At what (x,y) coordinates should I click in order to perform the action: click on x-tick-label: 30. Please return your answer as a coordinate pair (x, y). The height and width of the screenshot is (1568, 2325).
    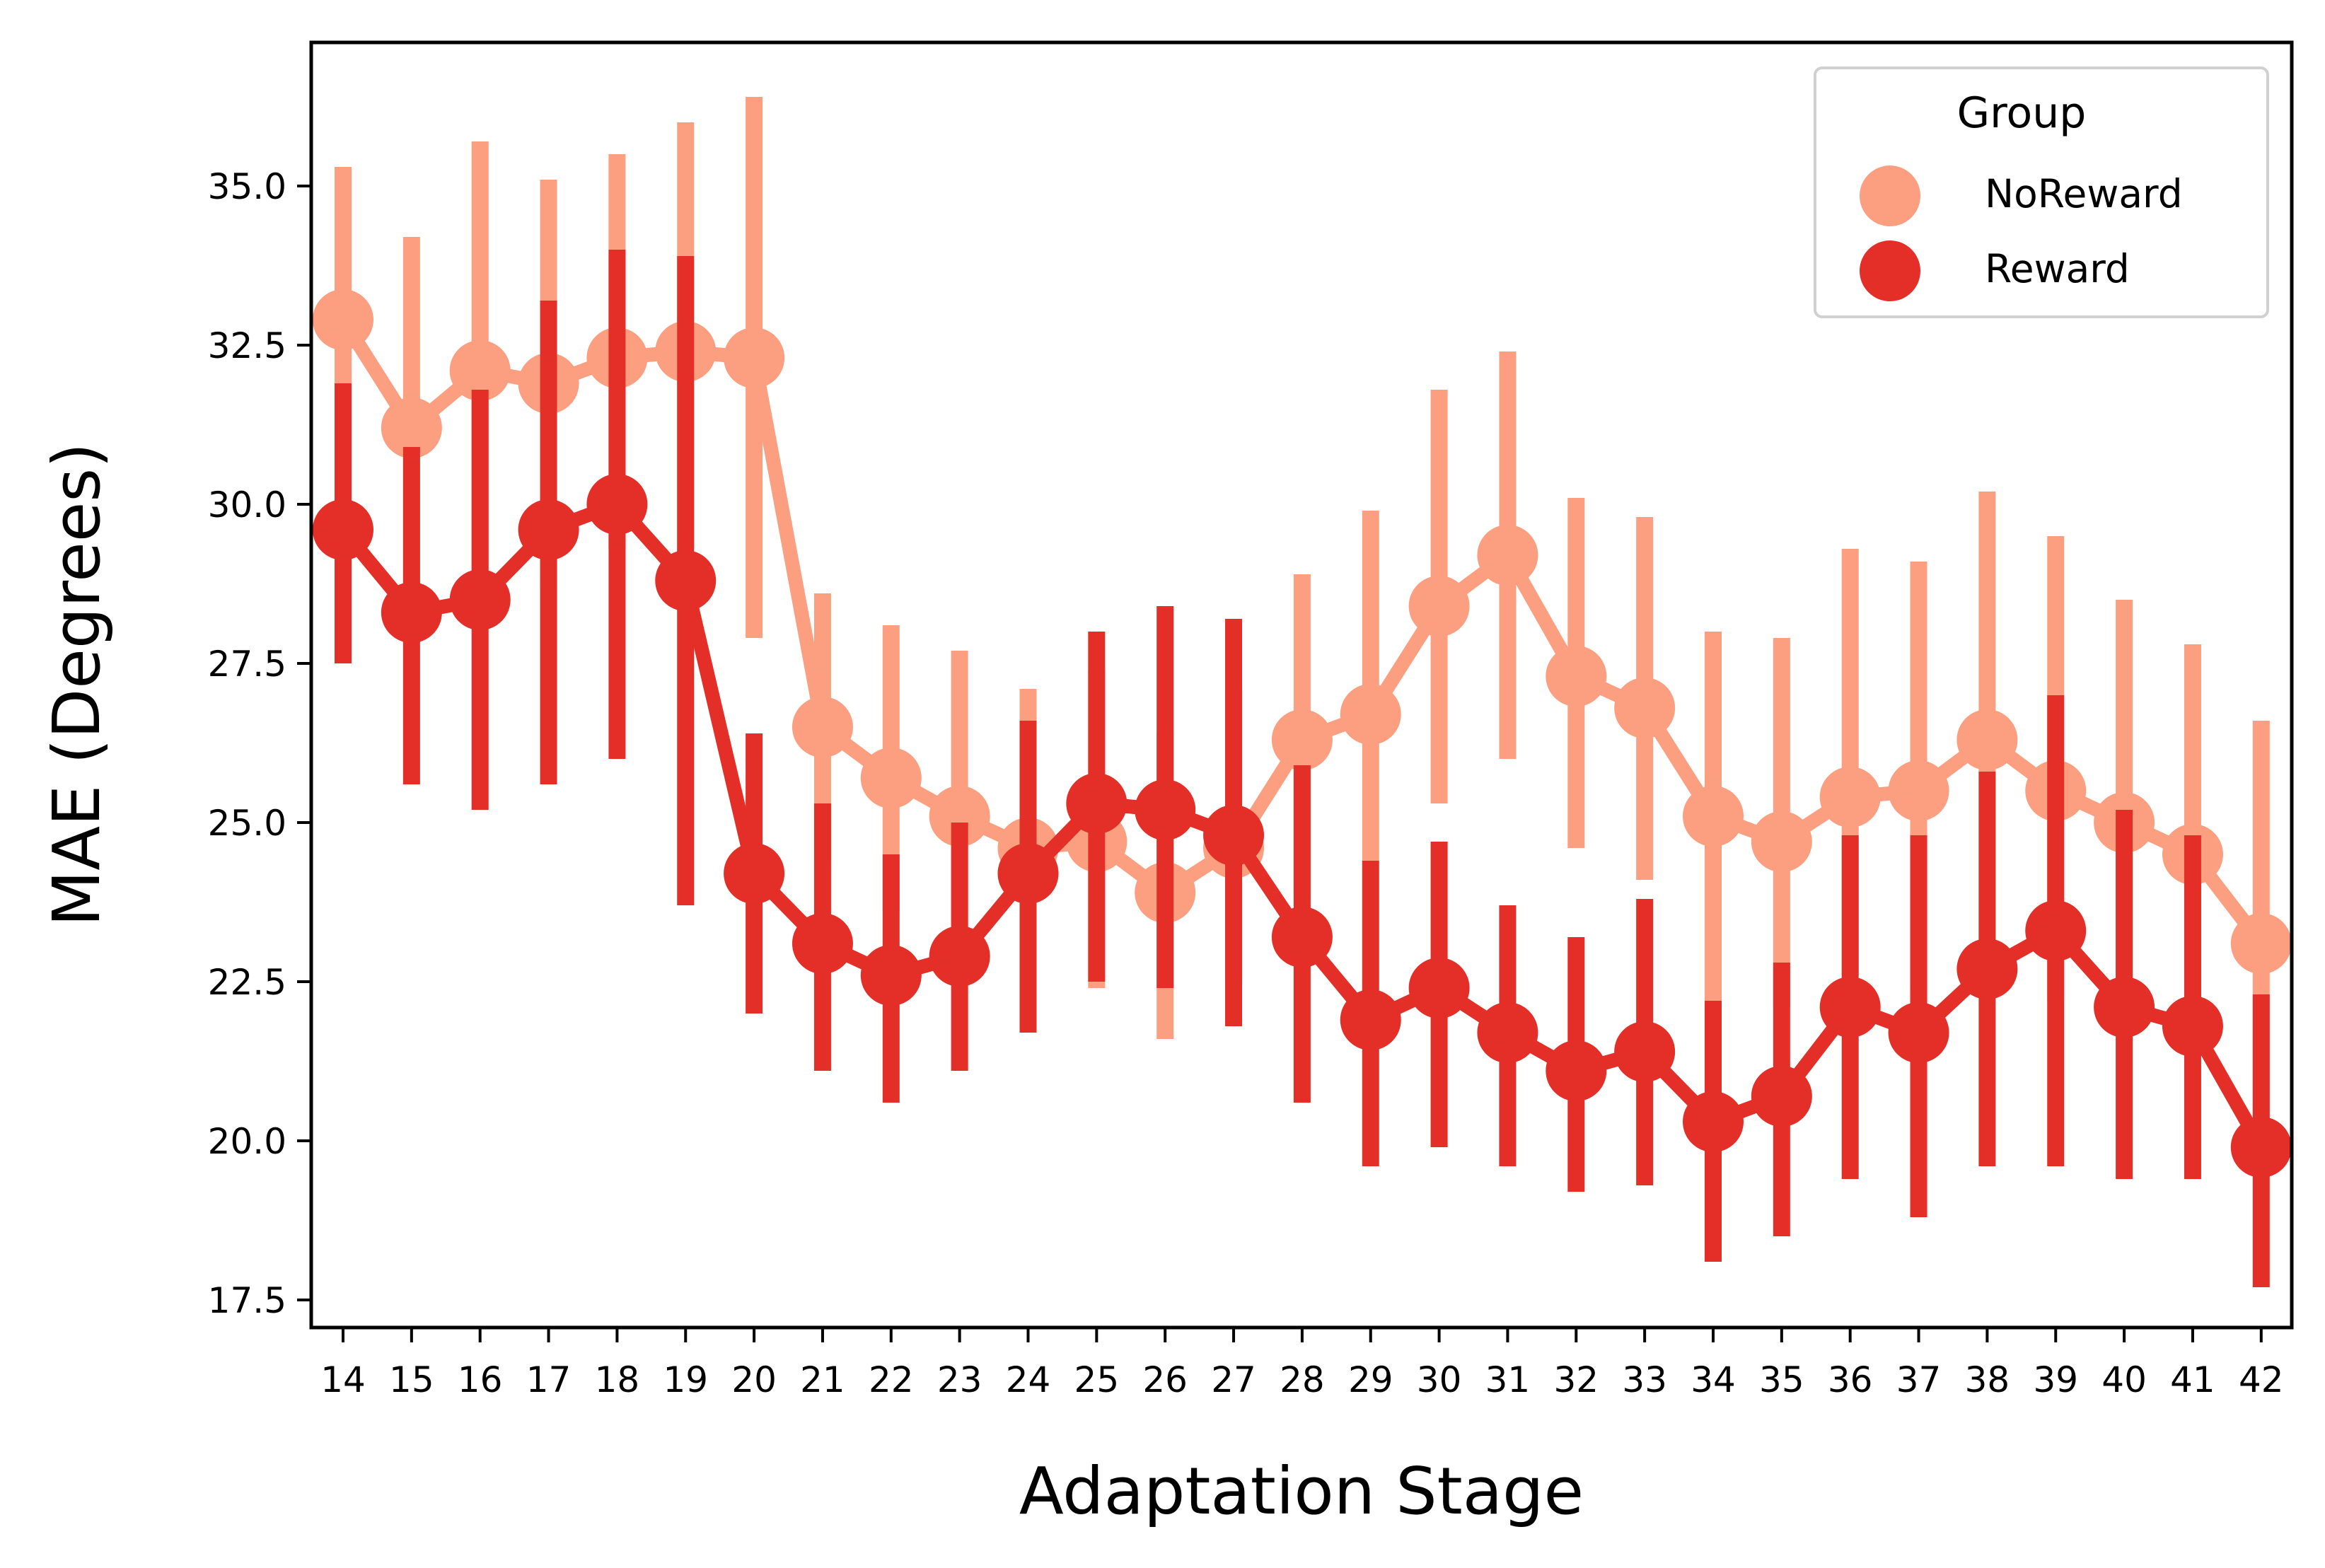
    Looking at the image, I should click on (1439, 1379).